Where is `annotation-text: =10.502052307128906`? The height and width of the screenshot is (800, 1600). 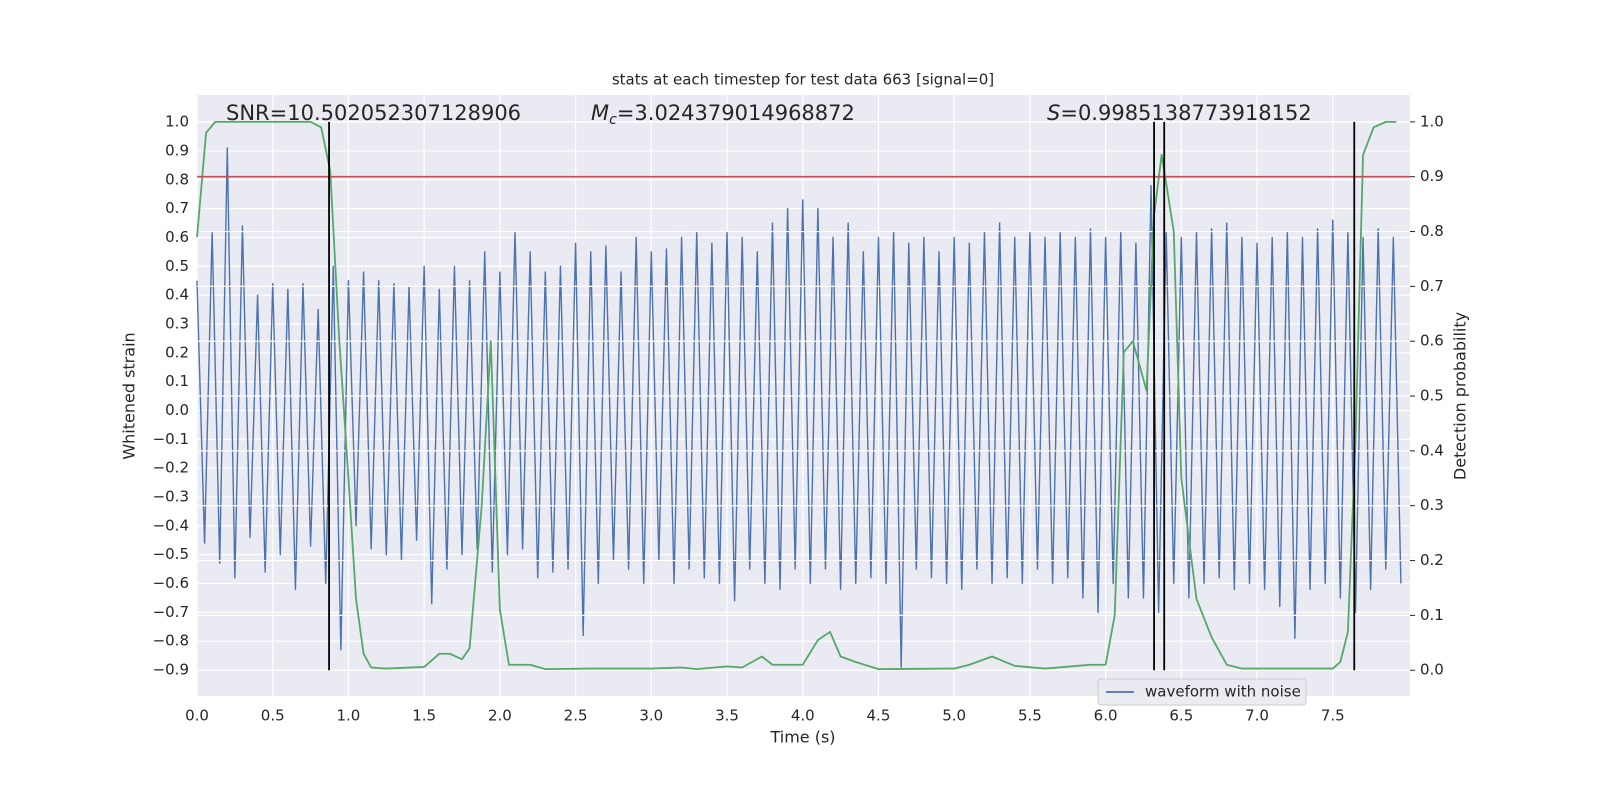 annotation-text: =10.502052307128906 is located at coordinates (395, 113).